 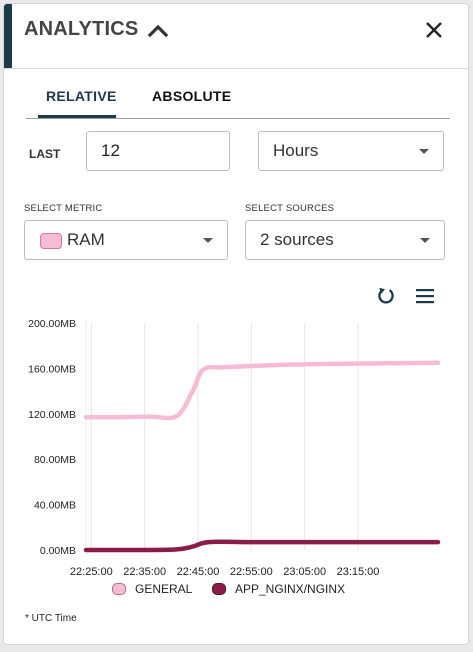 What do you see at coordinates (52, 369) in the screenshot?
I see `y-tick-label: 160.00MB` at bounding box center [52, 369].